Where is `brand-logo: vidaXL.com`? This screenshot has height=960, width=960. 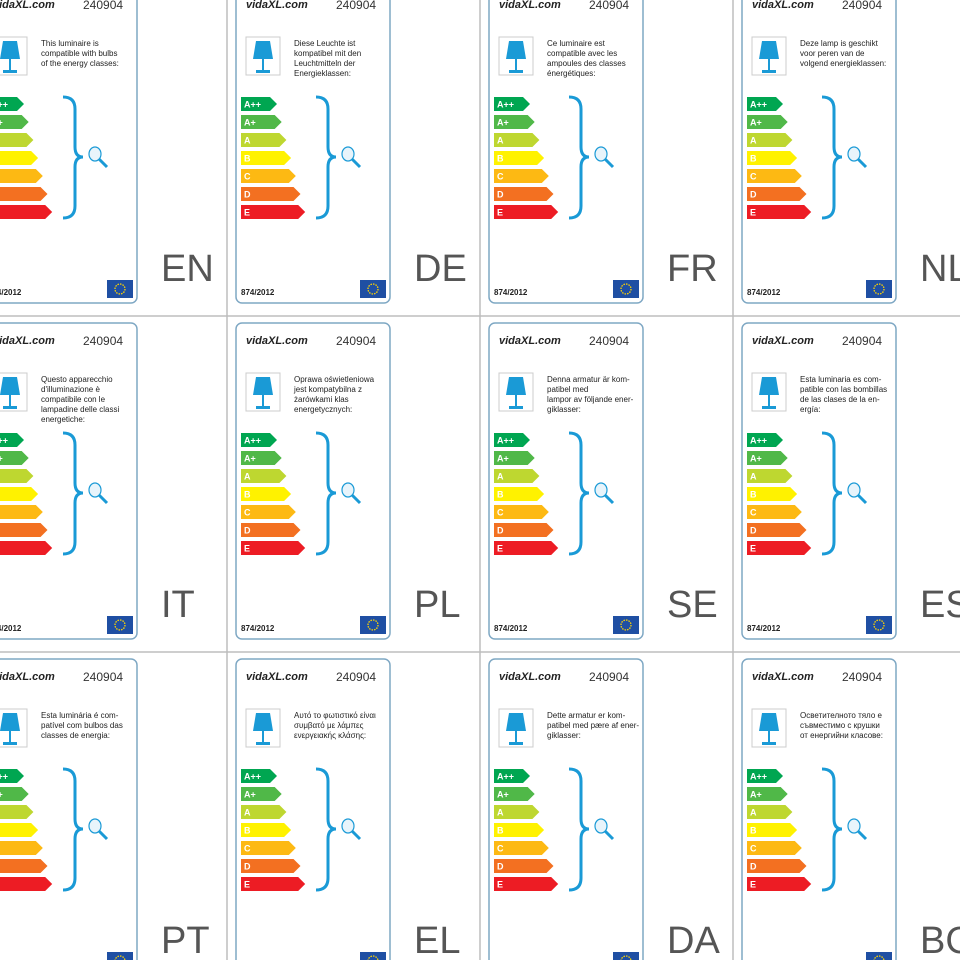
brand-logo: vidaXL.com is located at coordinates (783, 341).